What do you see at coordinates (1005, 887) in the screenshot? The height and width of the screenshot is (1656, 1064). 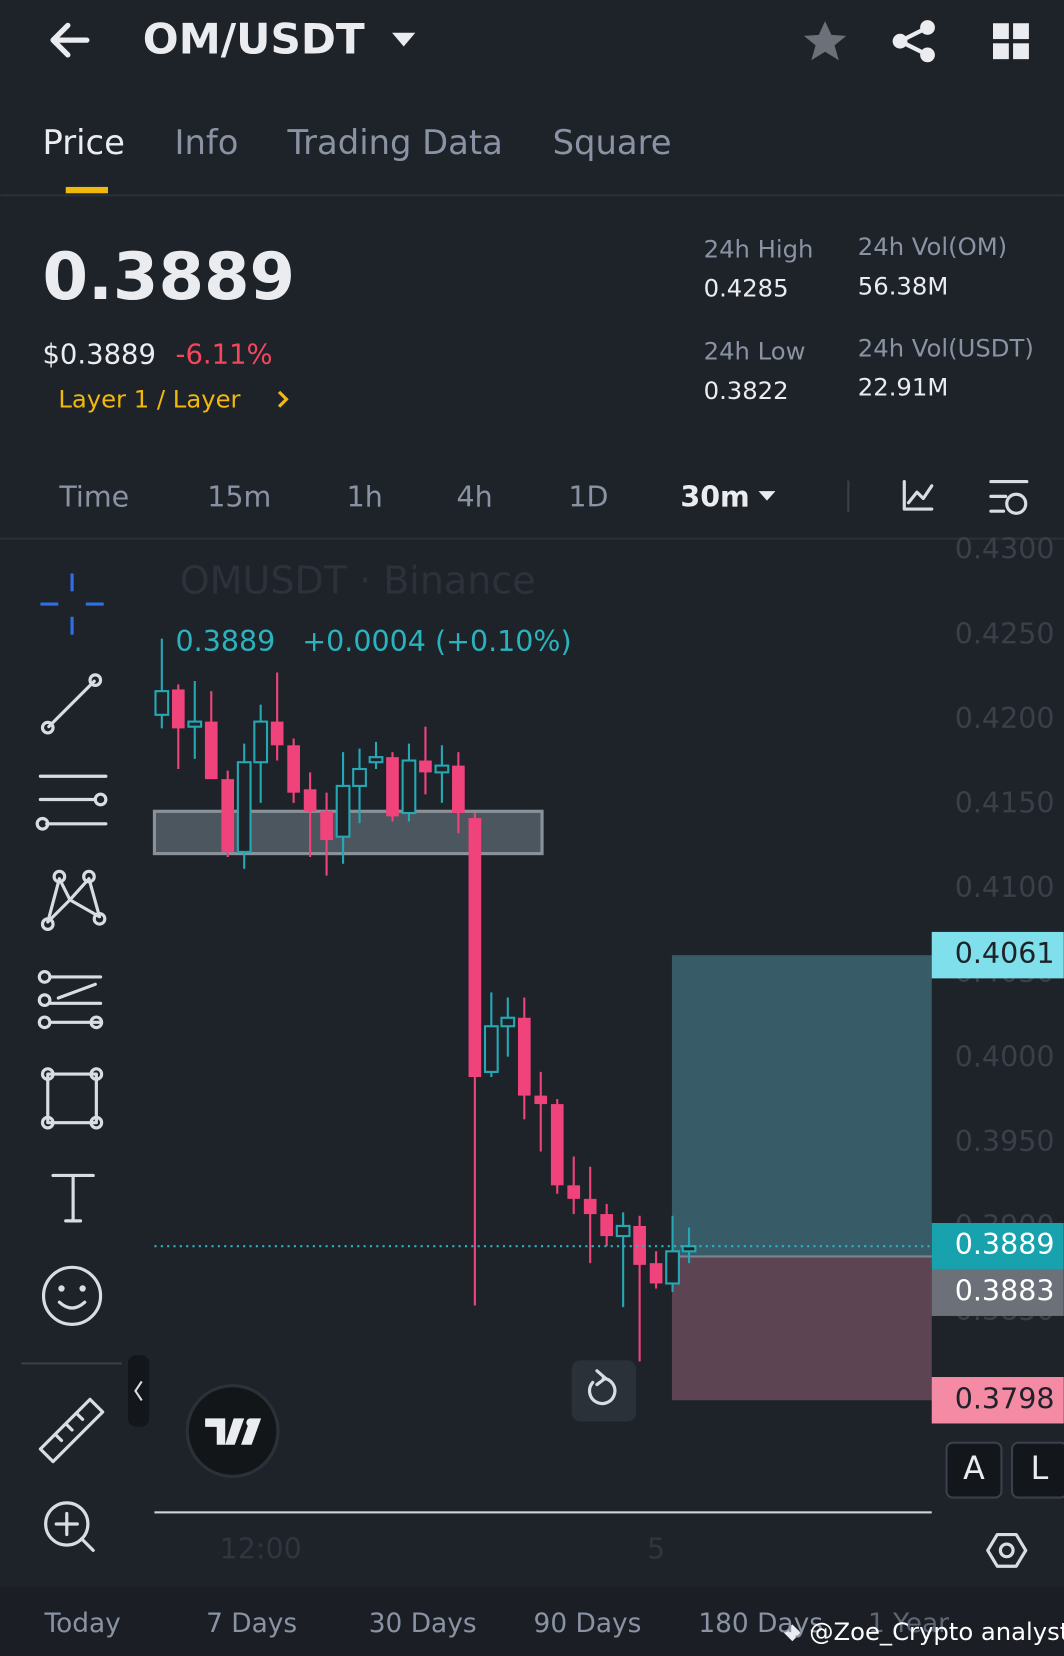 I see `y-tick-label: 0.4100` at bounding box center [1005, 887].